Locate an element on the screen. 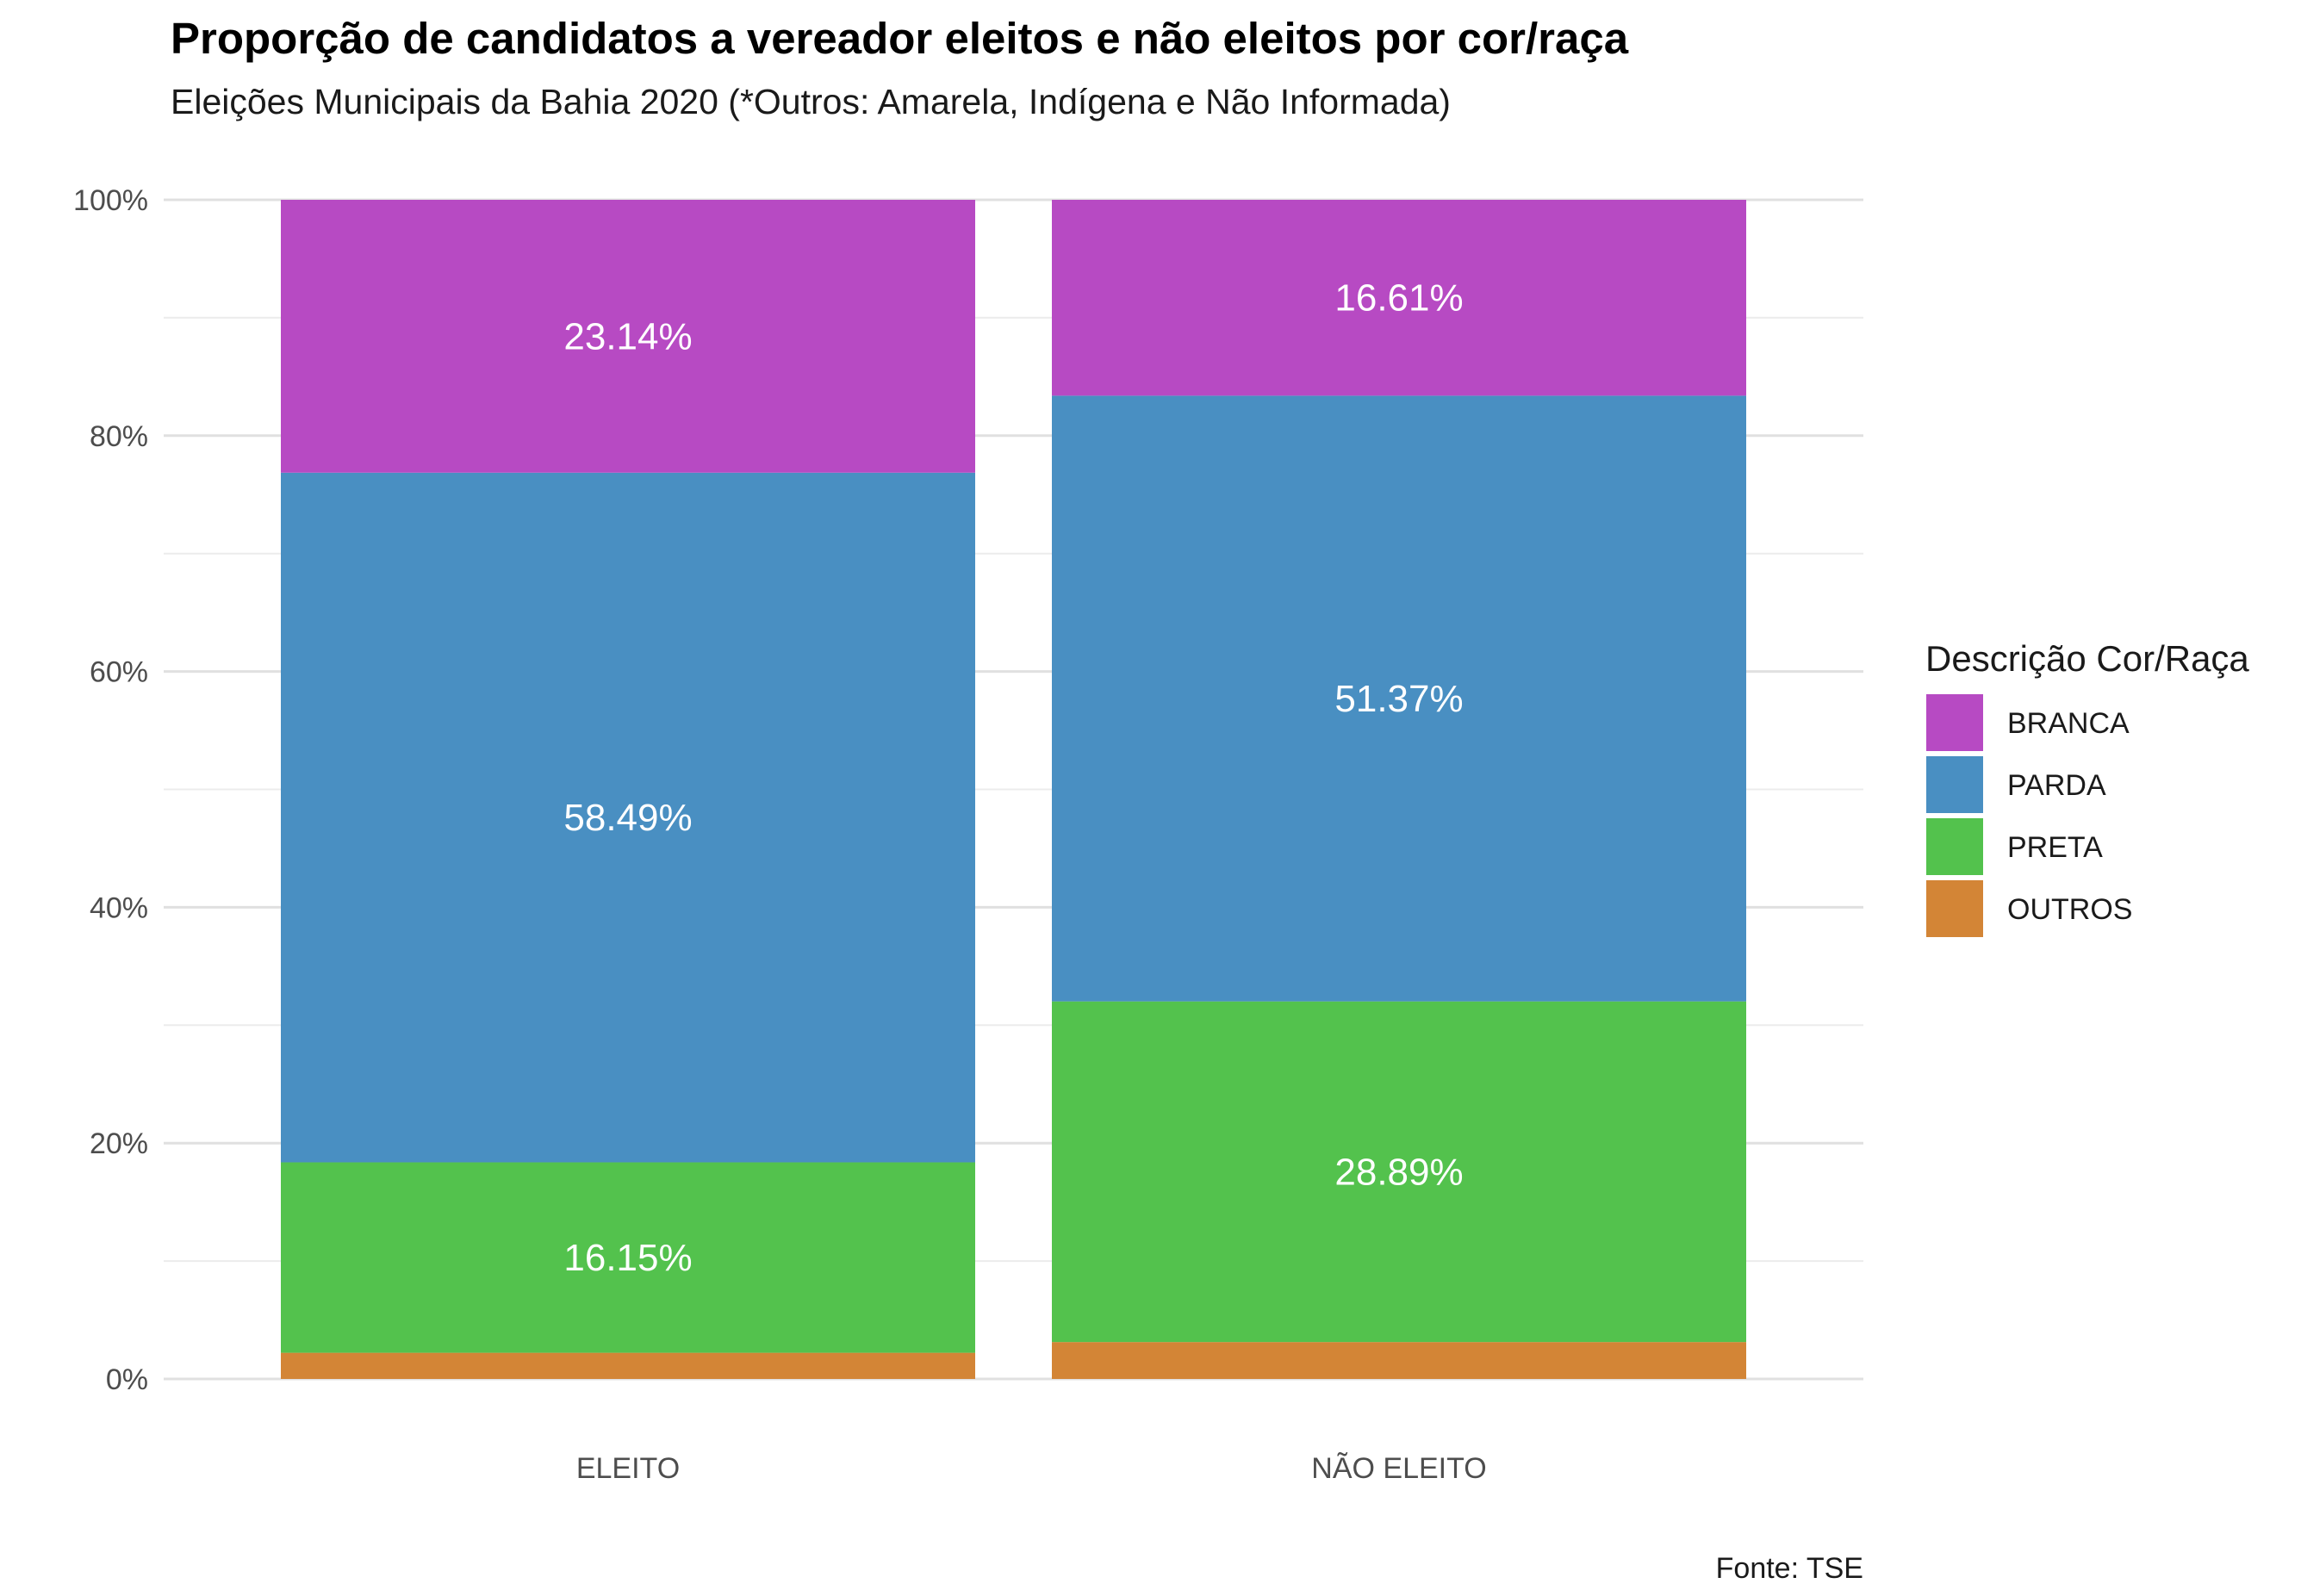  legend-key-outros is located at coordinates (1954, 908).